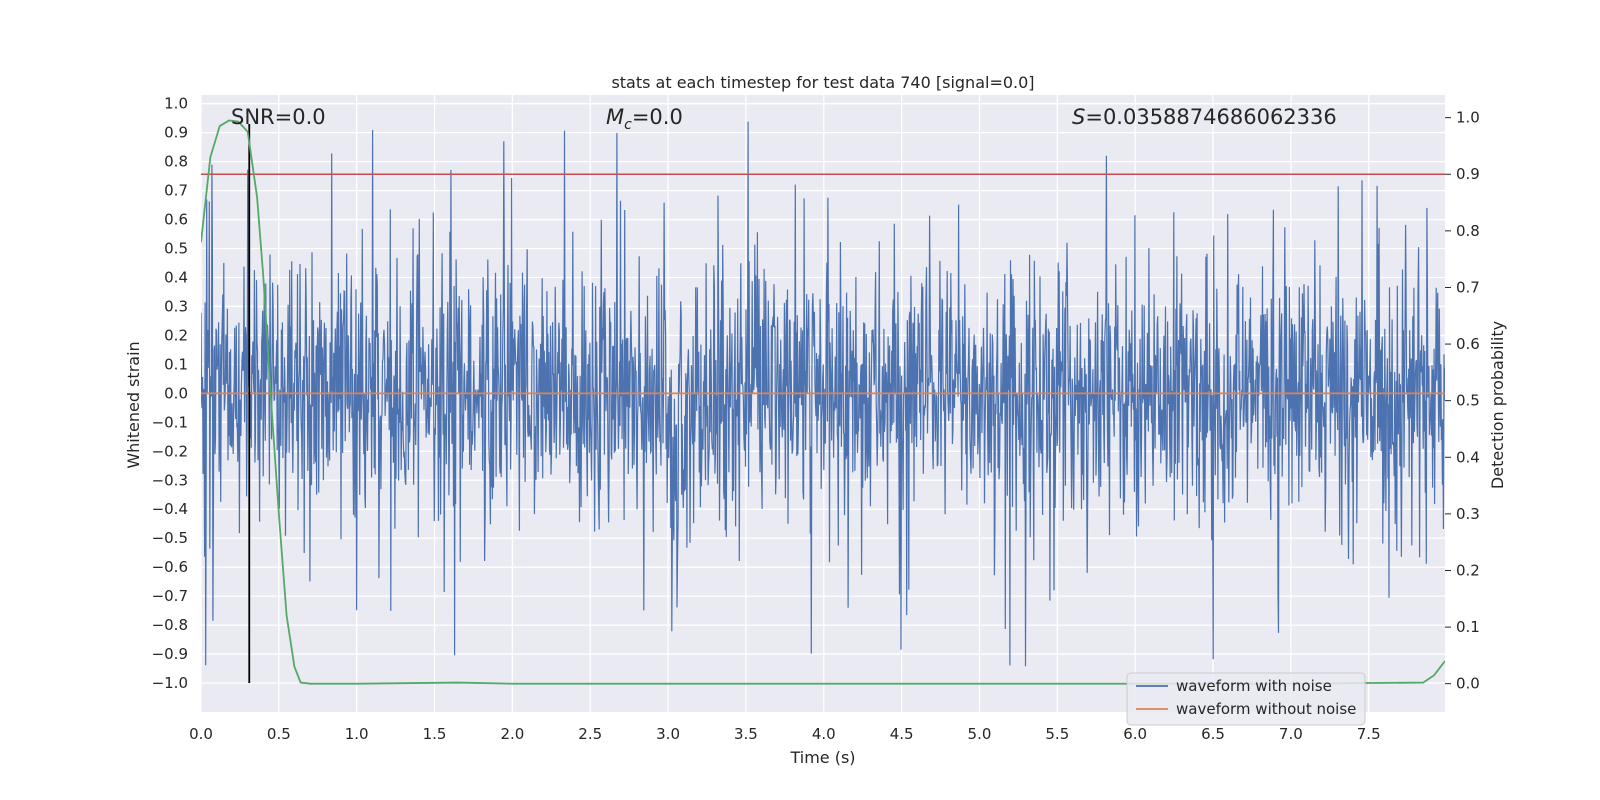 The width and height of the screenshot is (1600, 800). What do you see at coordinates (176, 133) in the screenshot?
I see `y-tick-label: 0.9` at bounding box center [176, 133].